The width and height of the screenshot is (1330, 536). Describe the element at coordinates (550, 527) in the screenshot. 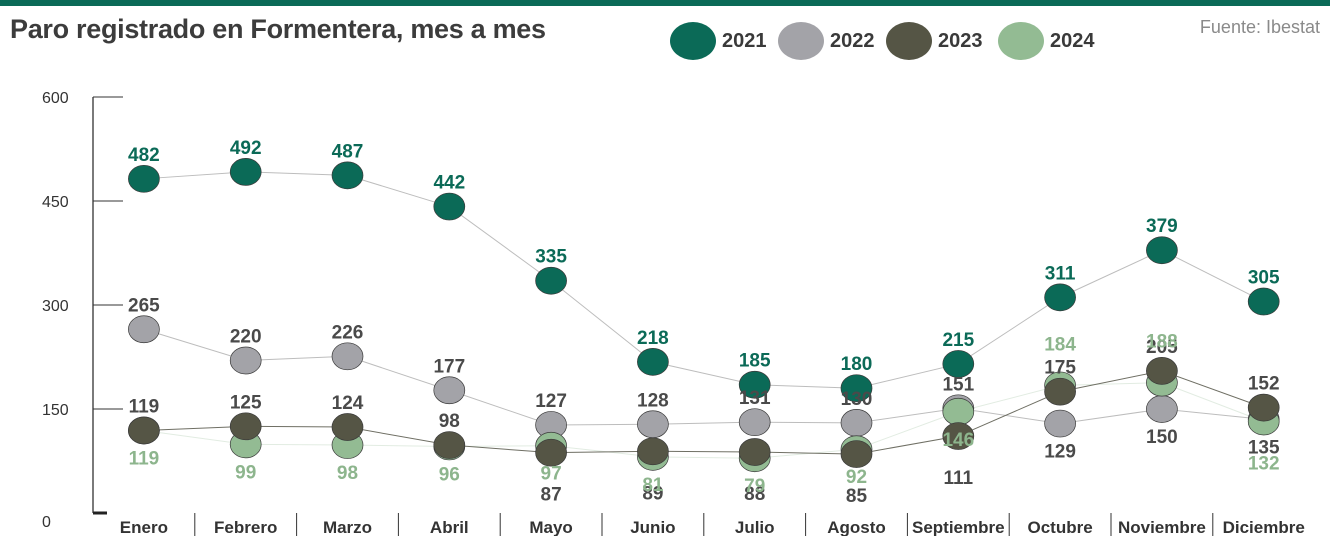

I see `x-tick-label: Mayo` at that location.